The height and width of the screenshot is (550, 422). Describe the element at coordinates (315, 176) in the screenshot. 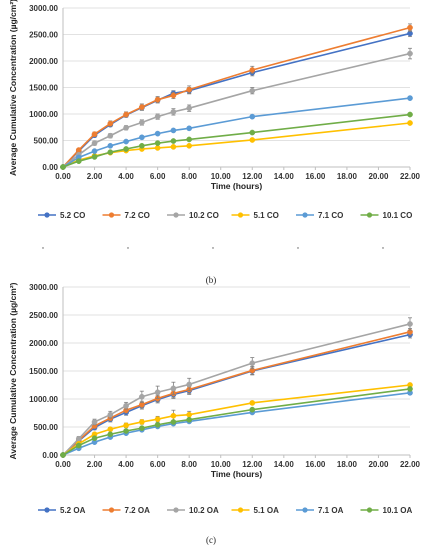

I see `x-tick-label: 16.00` at that location.